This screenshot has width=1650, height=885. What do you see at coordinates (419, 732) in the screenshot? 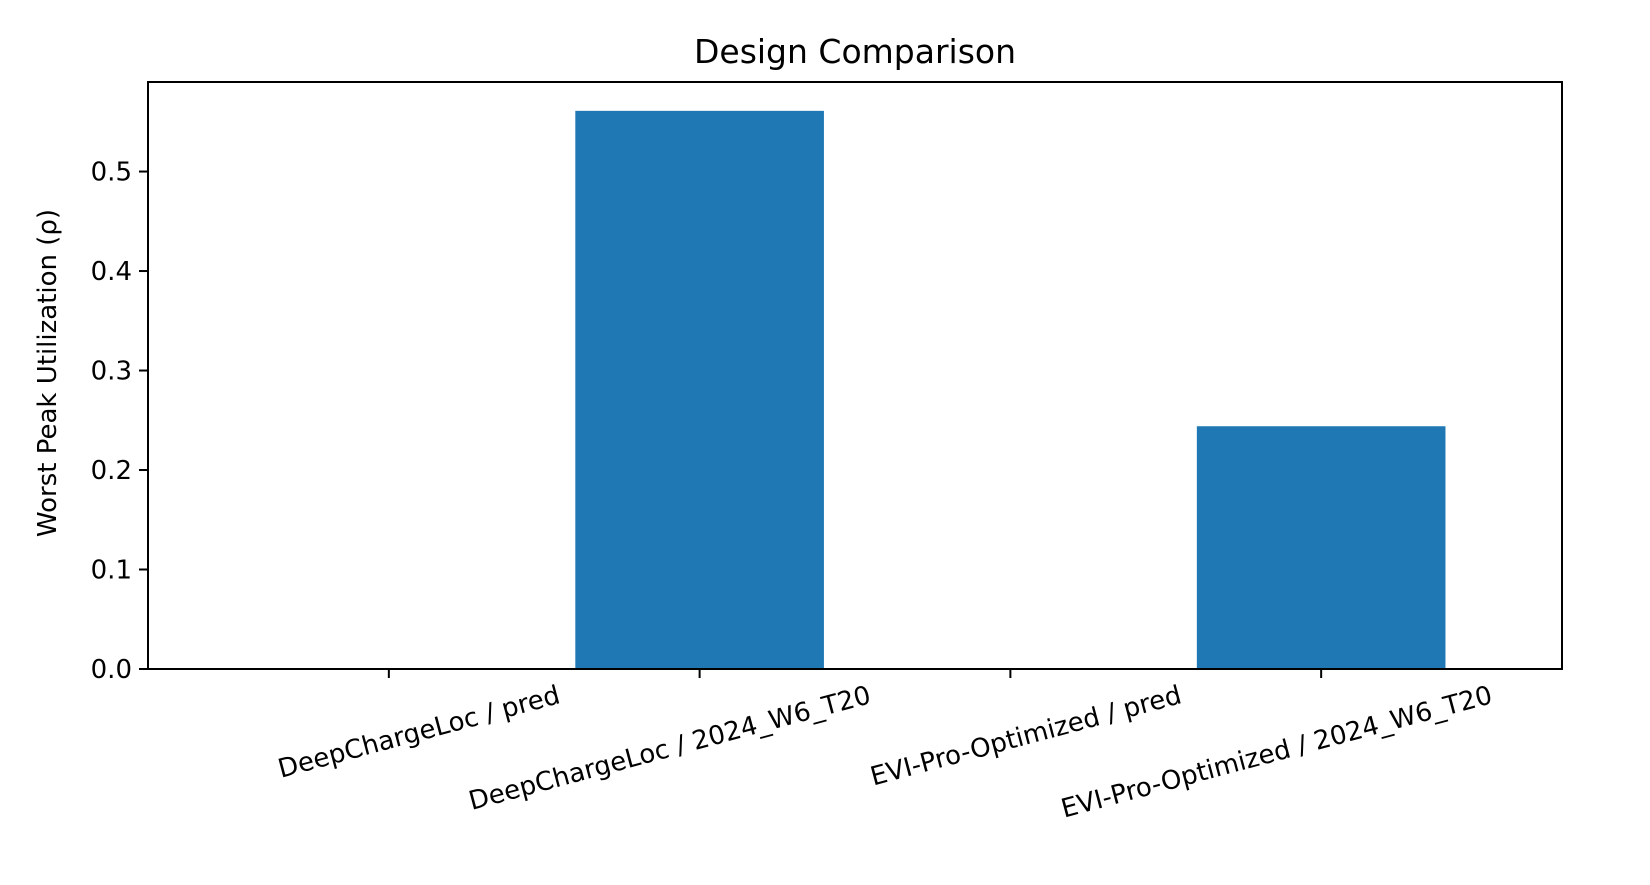
I see `x-tick-label: DeepChargeLoc / pred` at bounding box center [419, 732].